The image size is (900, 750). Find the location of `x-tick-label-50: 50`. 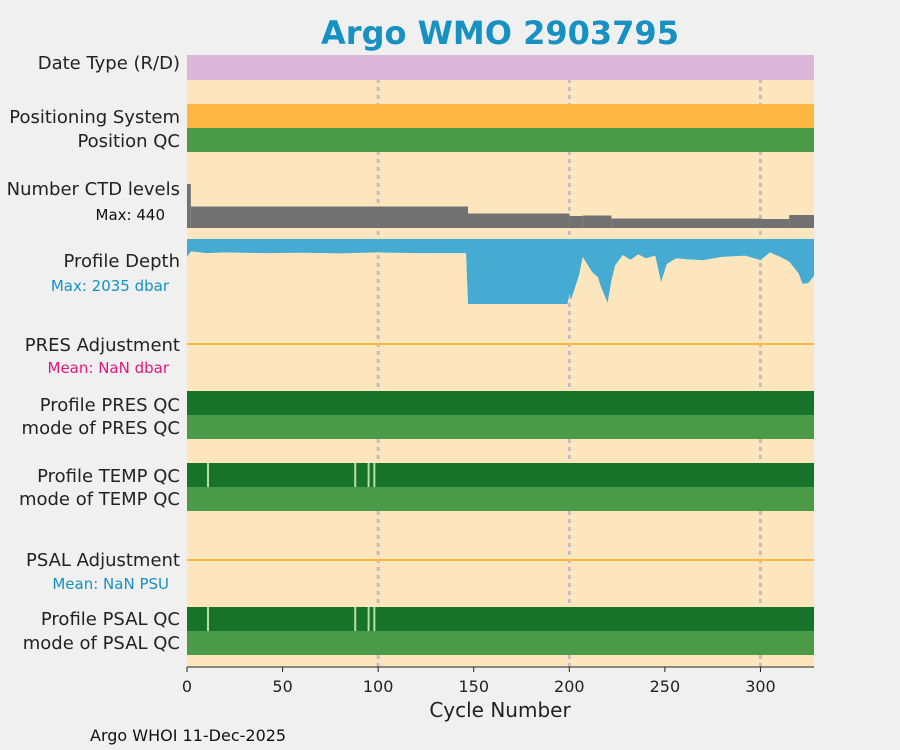

x-tick-label-50: 50 is located at coordinates (282, 686).